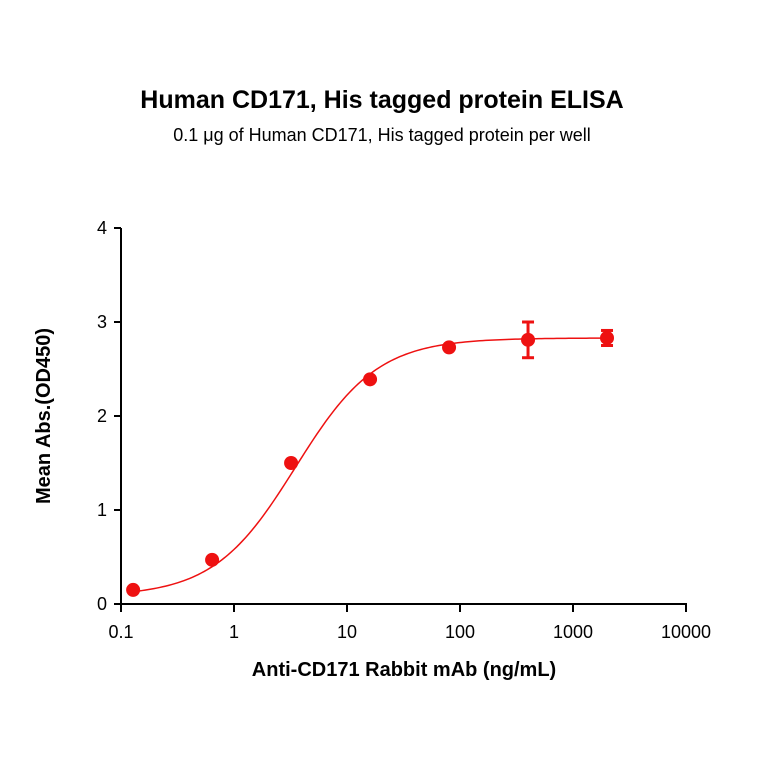  Describe the element at coordinates (120, 632) in the screenshot. I see `x-tick-label: 0.1` at that location.